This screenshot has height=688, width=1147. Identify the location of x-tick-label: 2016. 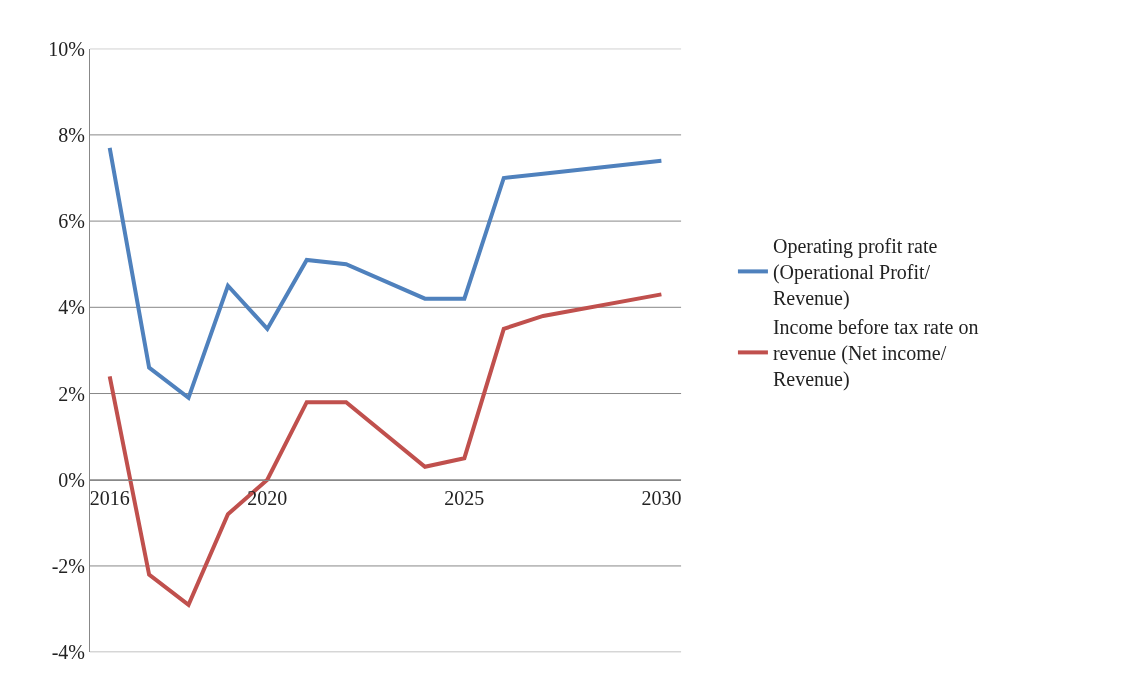
(109, 497).